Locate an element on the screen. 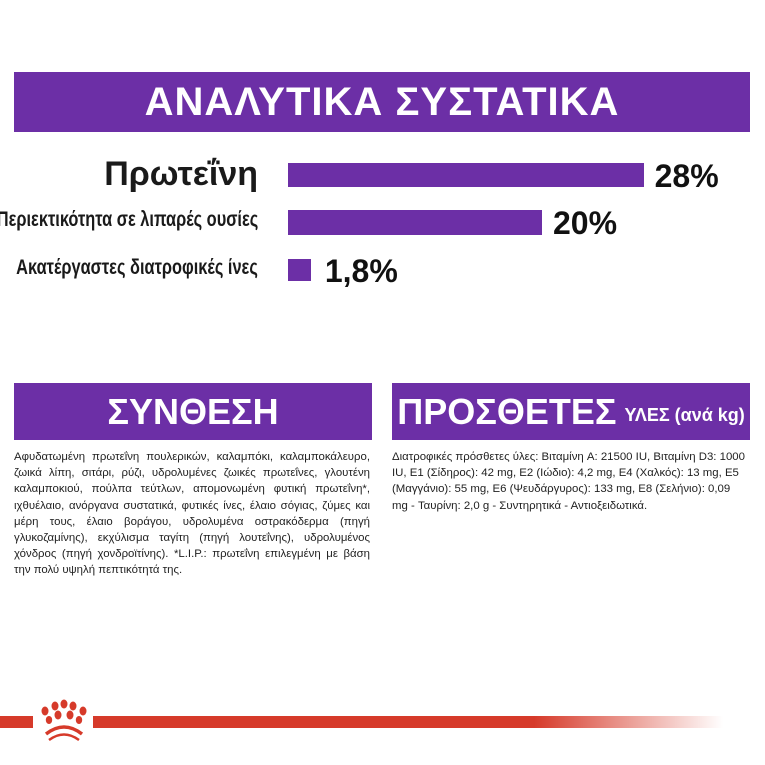  fat-label: Περιεκτικότητα σε λιπαρές ουσίες is located at coordinates (129, 219).